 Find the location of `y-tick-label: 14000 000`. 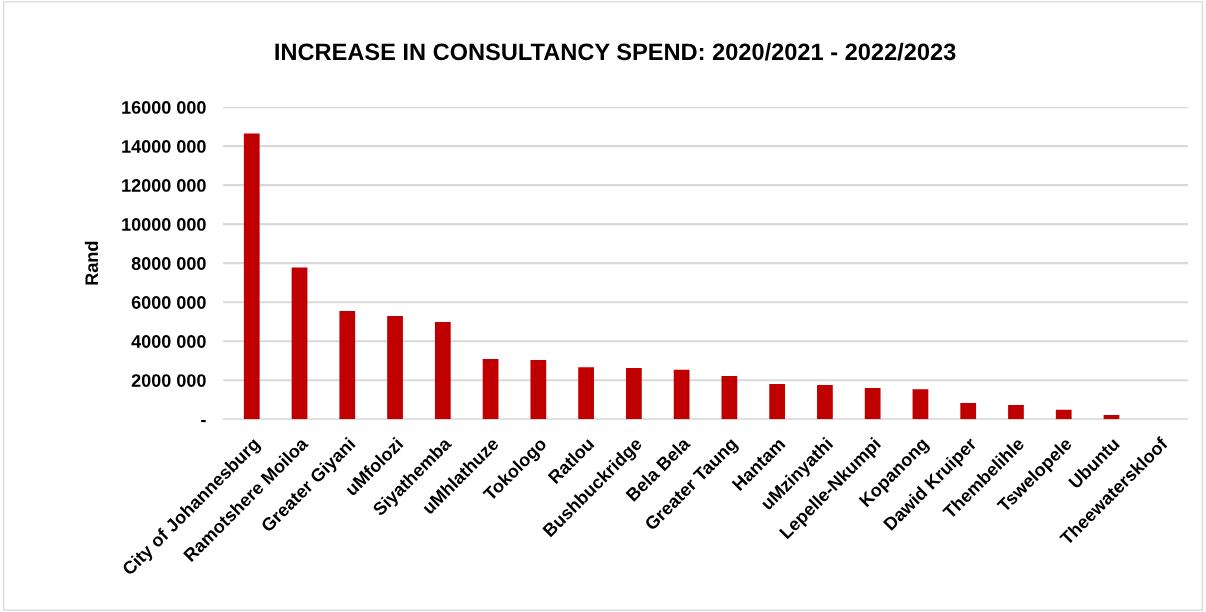

y-tick-label: 14000 000 is located at coordinates (164, 146).